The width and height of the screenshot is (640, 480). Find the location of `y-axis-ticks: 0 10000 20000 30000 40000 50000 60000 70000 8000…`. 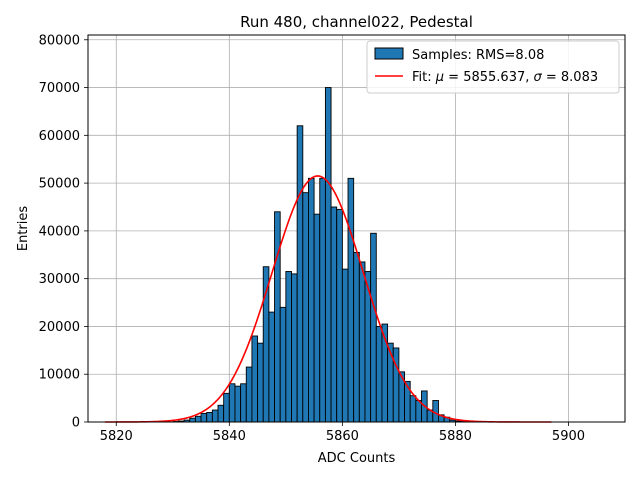

y-axis-ticks: 0 10000 20000 30000 40000 50000 60000 70000 8000… is located at coordinates (63, 232).